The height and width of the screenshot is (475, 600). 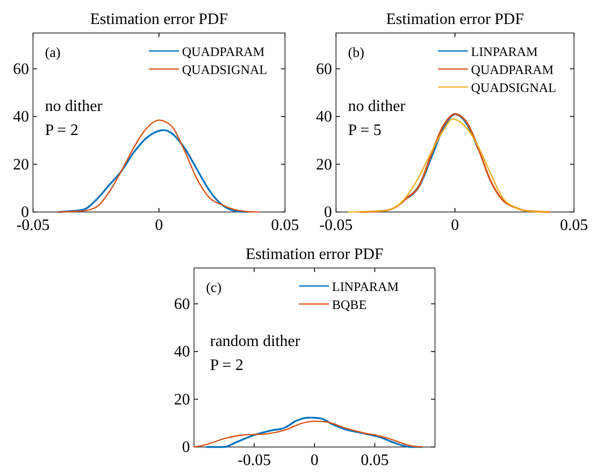 What do you see at coordinates (214, 288) in the screenshot?
I see `annotation: (c)` at bounding box center [214, 288].